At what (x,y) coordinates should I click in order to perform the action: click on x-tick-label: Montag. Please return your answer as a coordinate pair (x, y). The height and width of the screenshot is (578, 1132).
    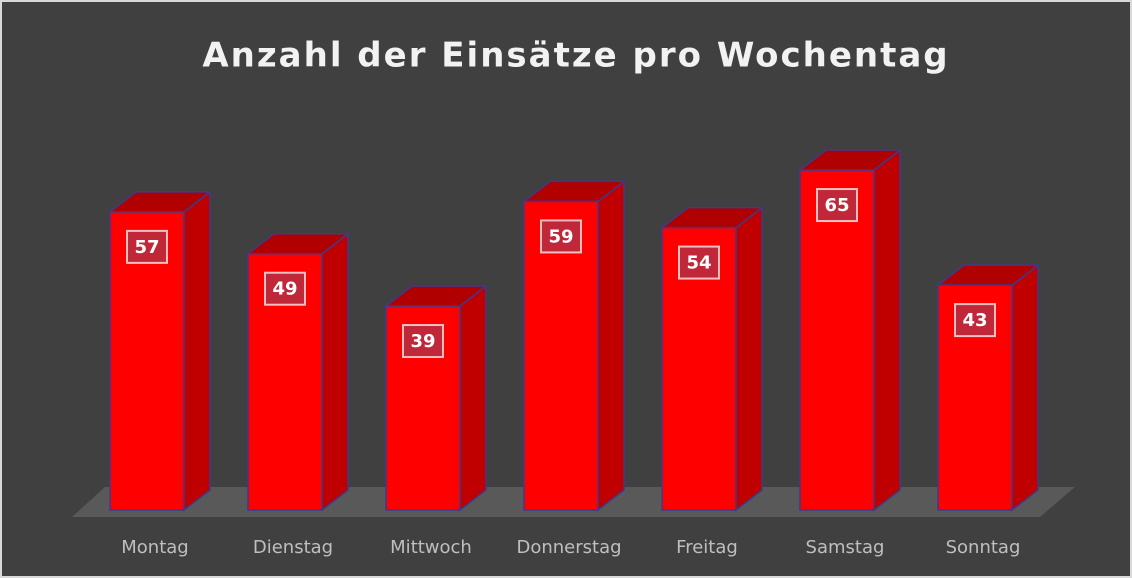
    Looking at the image, I should click on (154, 547).